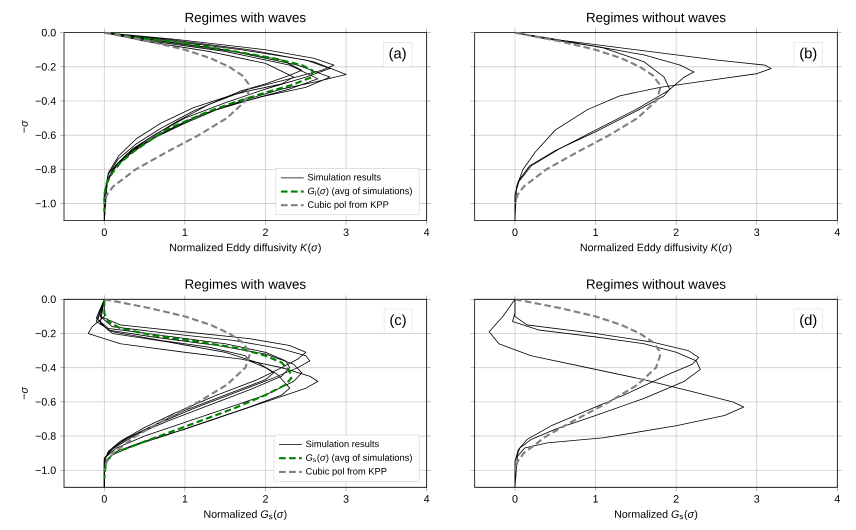 The height and width of the screenshot is (530, 856). What do you see at coordinates (398, 321) in the screenshot?
I see `annotation: (c)` at bounding box center [398, 321].